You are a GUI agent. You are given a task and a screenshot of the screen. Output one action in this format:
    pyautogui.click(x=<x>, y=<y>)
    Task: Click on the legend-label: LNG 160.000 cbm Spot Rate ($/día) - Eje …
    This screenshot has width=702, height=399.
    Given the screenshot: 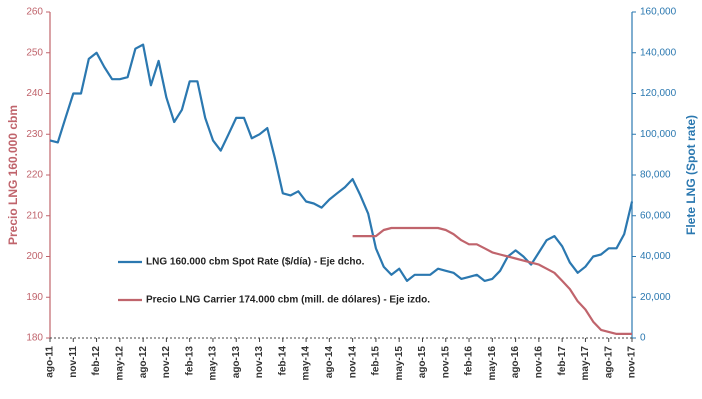 What is the action you would take?
    pyautogui.click(x=255, y=262)
    